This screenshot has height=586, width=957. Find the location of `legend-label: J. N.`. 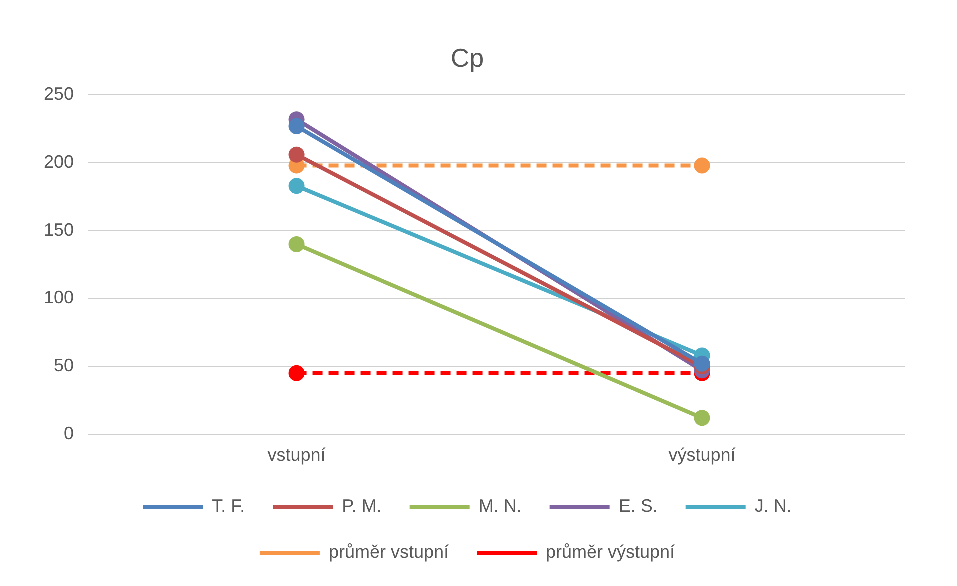

legend-label: J. N. is located at coordinates (773, 506).